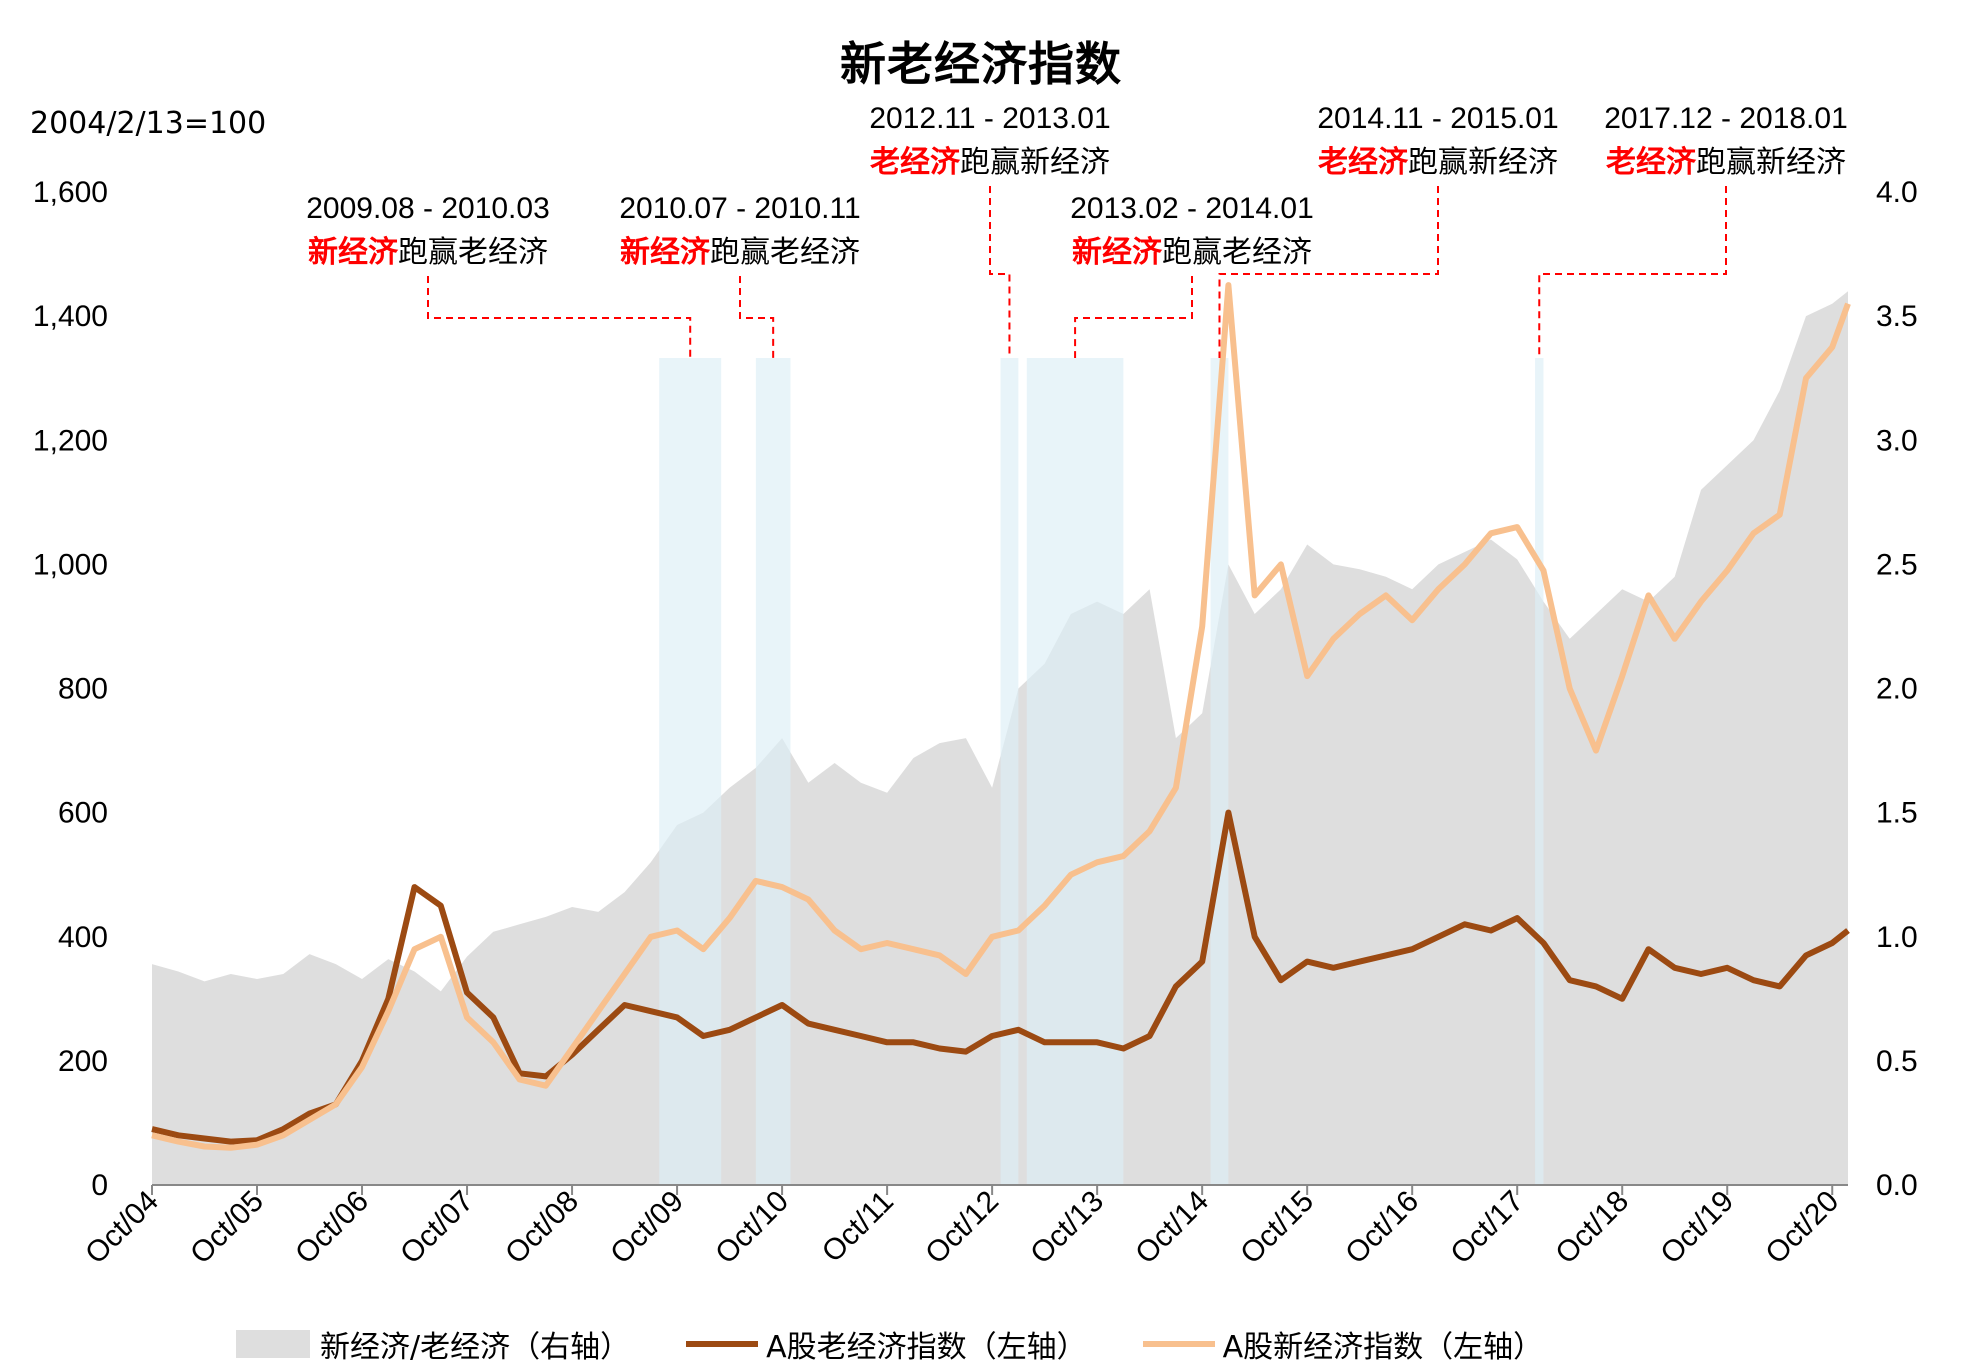 The width and height of the screenshot is (1962, 1368). Describe the element at coordinates (1277, 1228) in the screenshot. I see `x-tick-label: Oct/15` at that location.